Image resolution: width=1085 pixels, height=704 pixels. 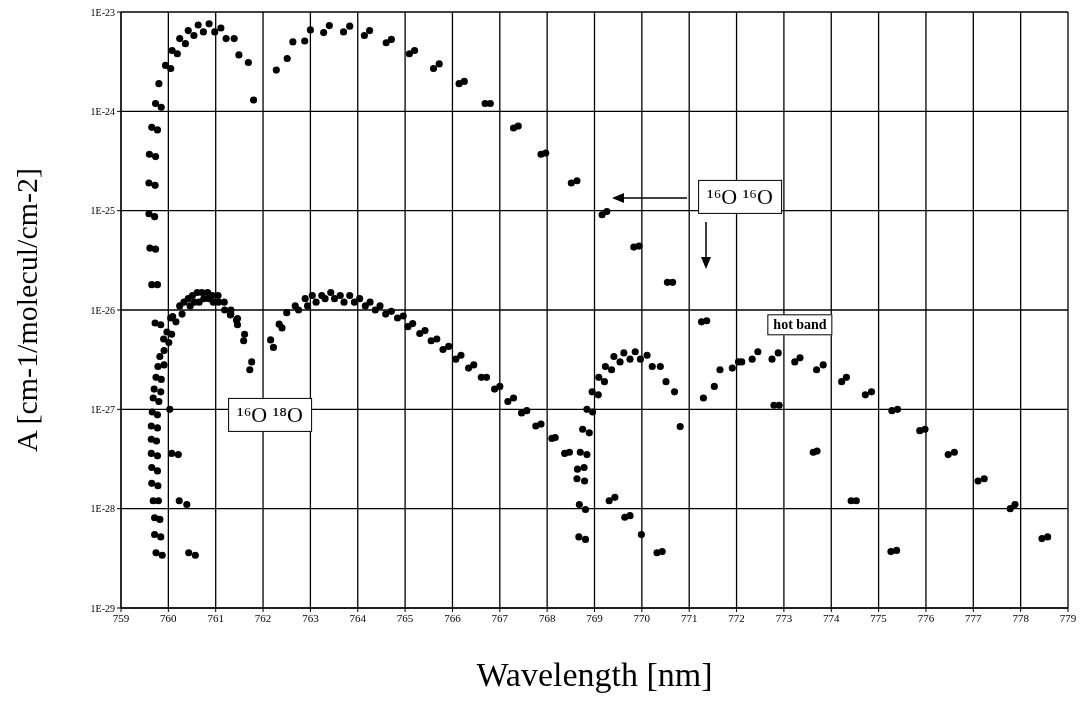 I want to click on x-tick-label: 775, so click(x=879, y=617).